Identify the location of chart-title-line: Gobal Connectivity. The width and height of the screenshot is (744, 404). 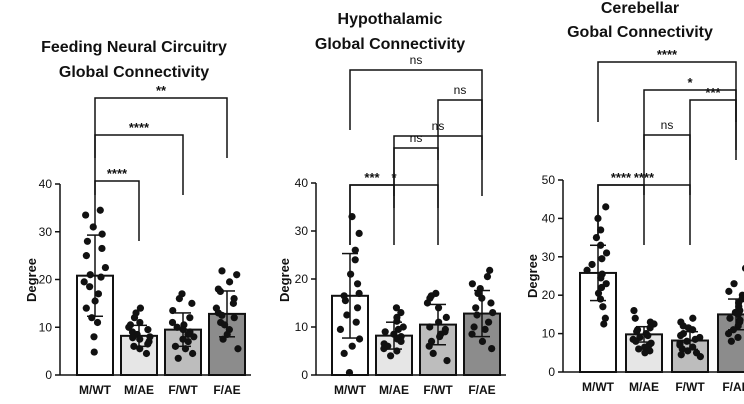
(640, 32).